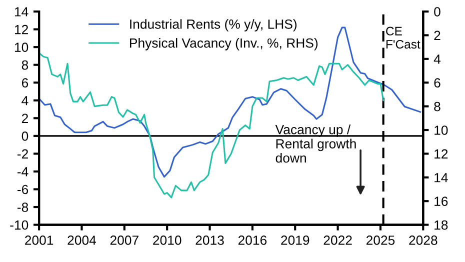 This screenshot has height=262, width=465. I want to click on y-tick-label: 8, so click(25, 65).